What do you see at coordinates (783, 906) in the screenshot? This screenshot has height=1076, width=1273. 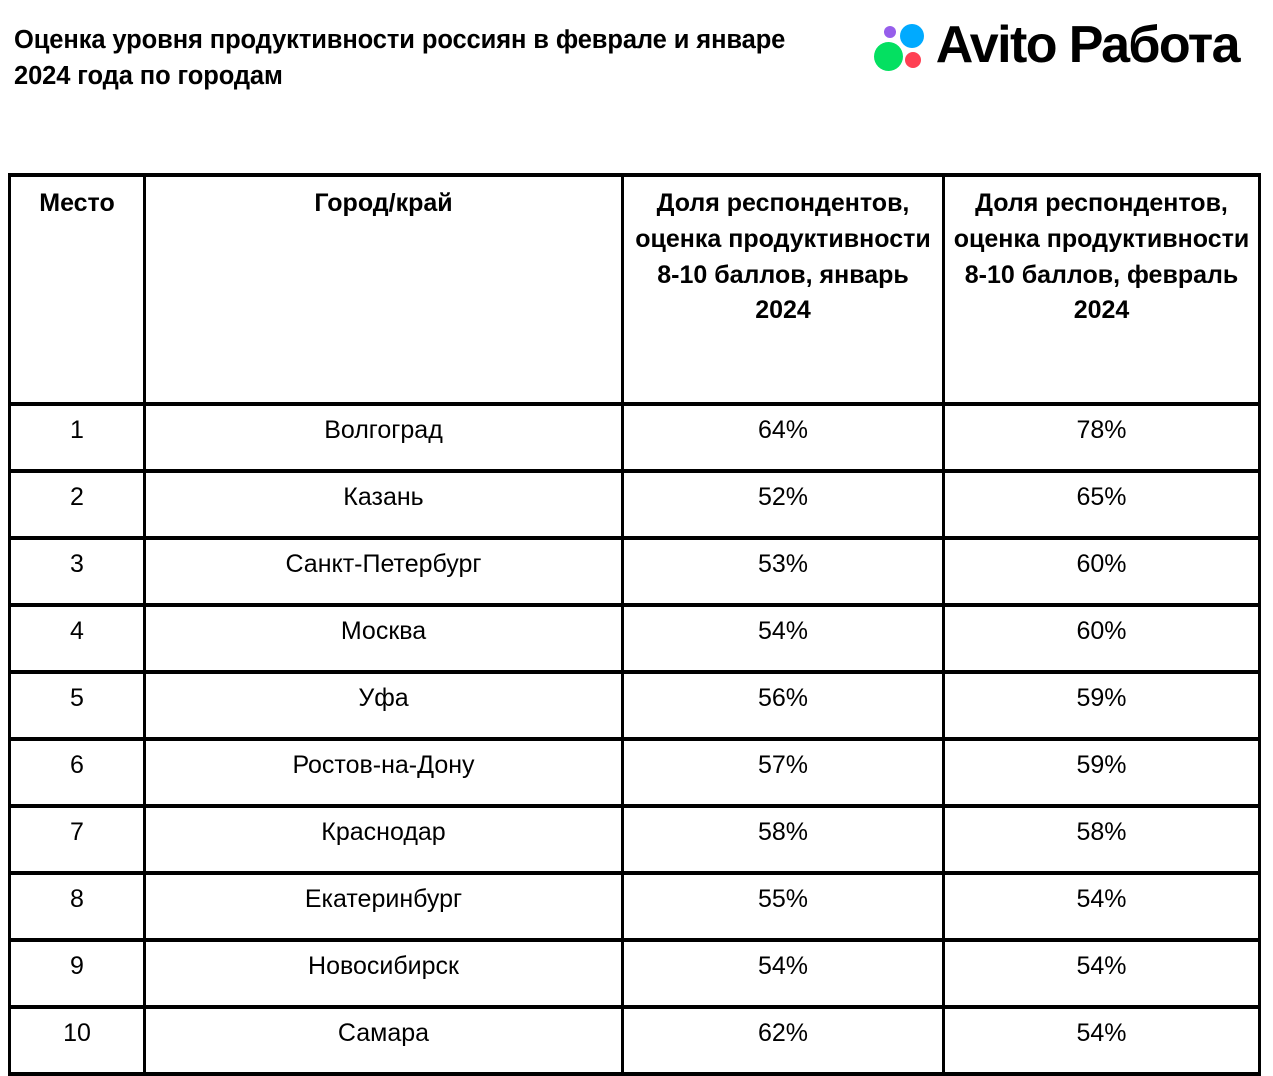 I see `cell-january: 55%` at bounding box center [783, 906].